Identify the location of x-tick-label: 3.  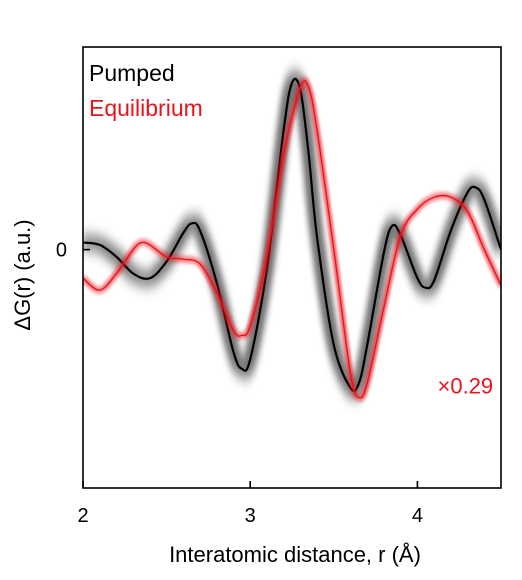
(250, 516).